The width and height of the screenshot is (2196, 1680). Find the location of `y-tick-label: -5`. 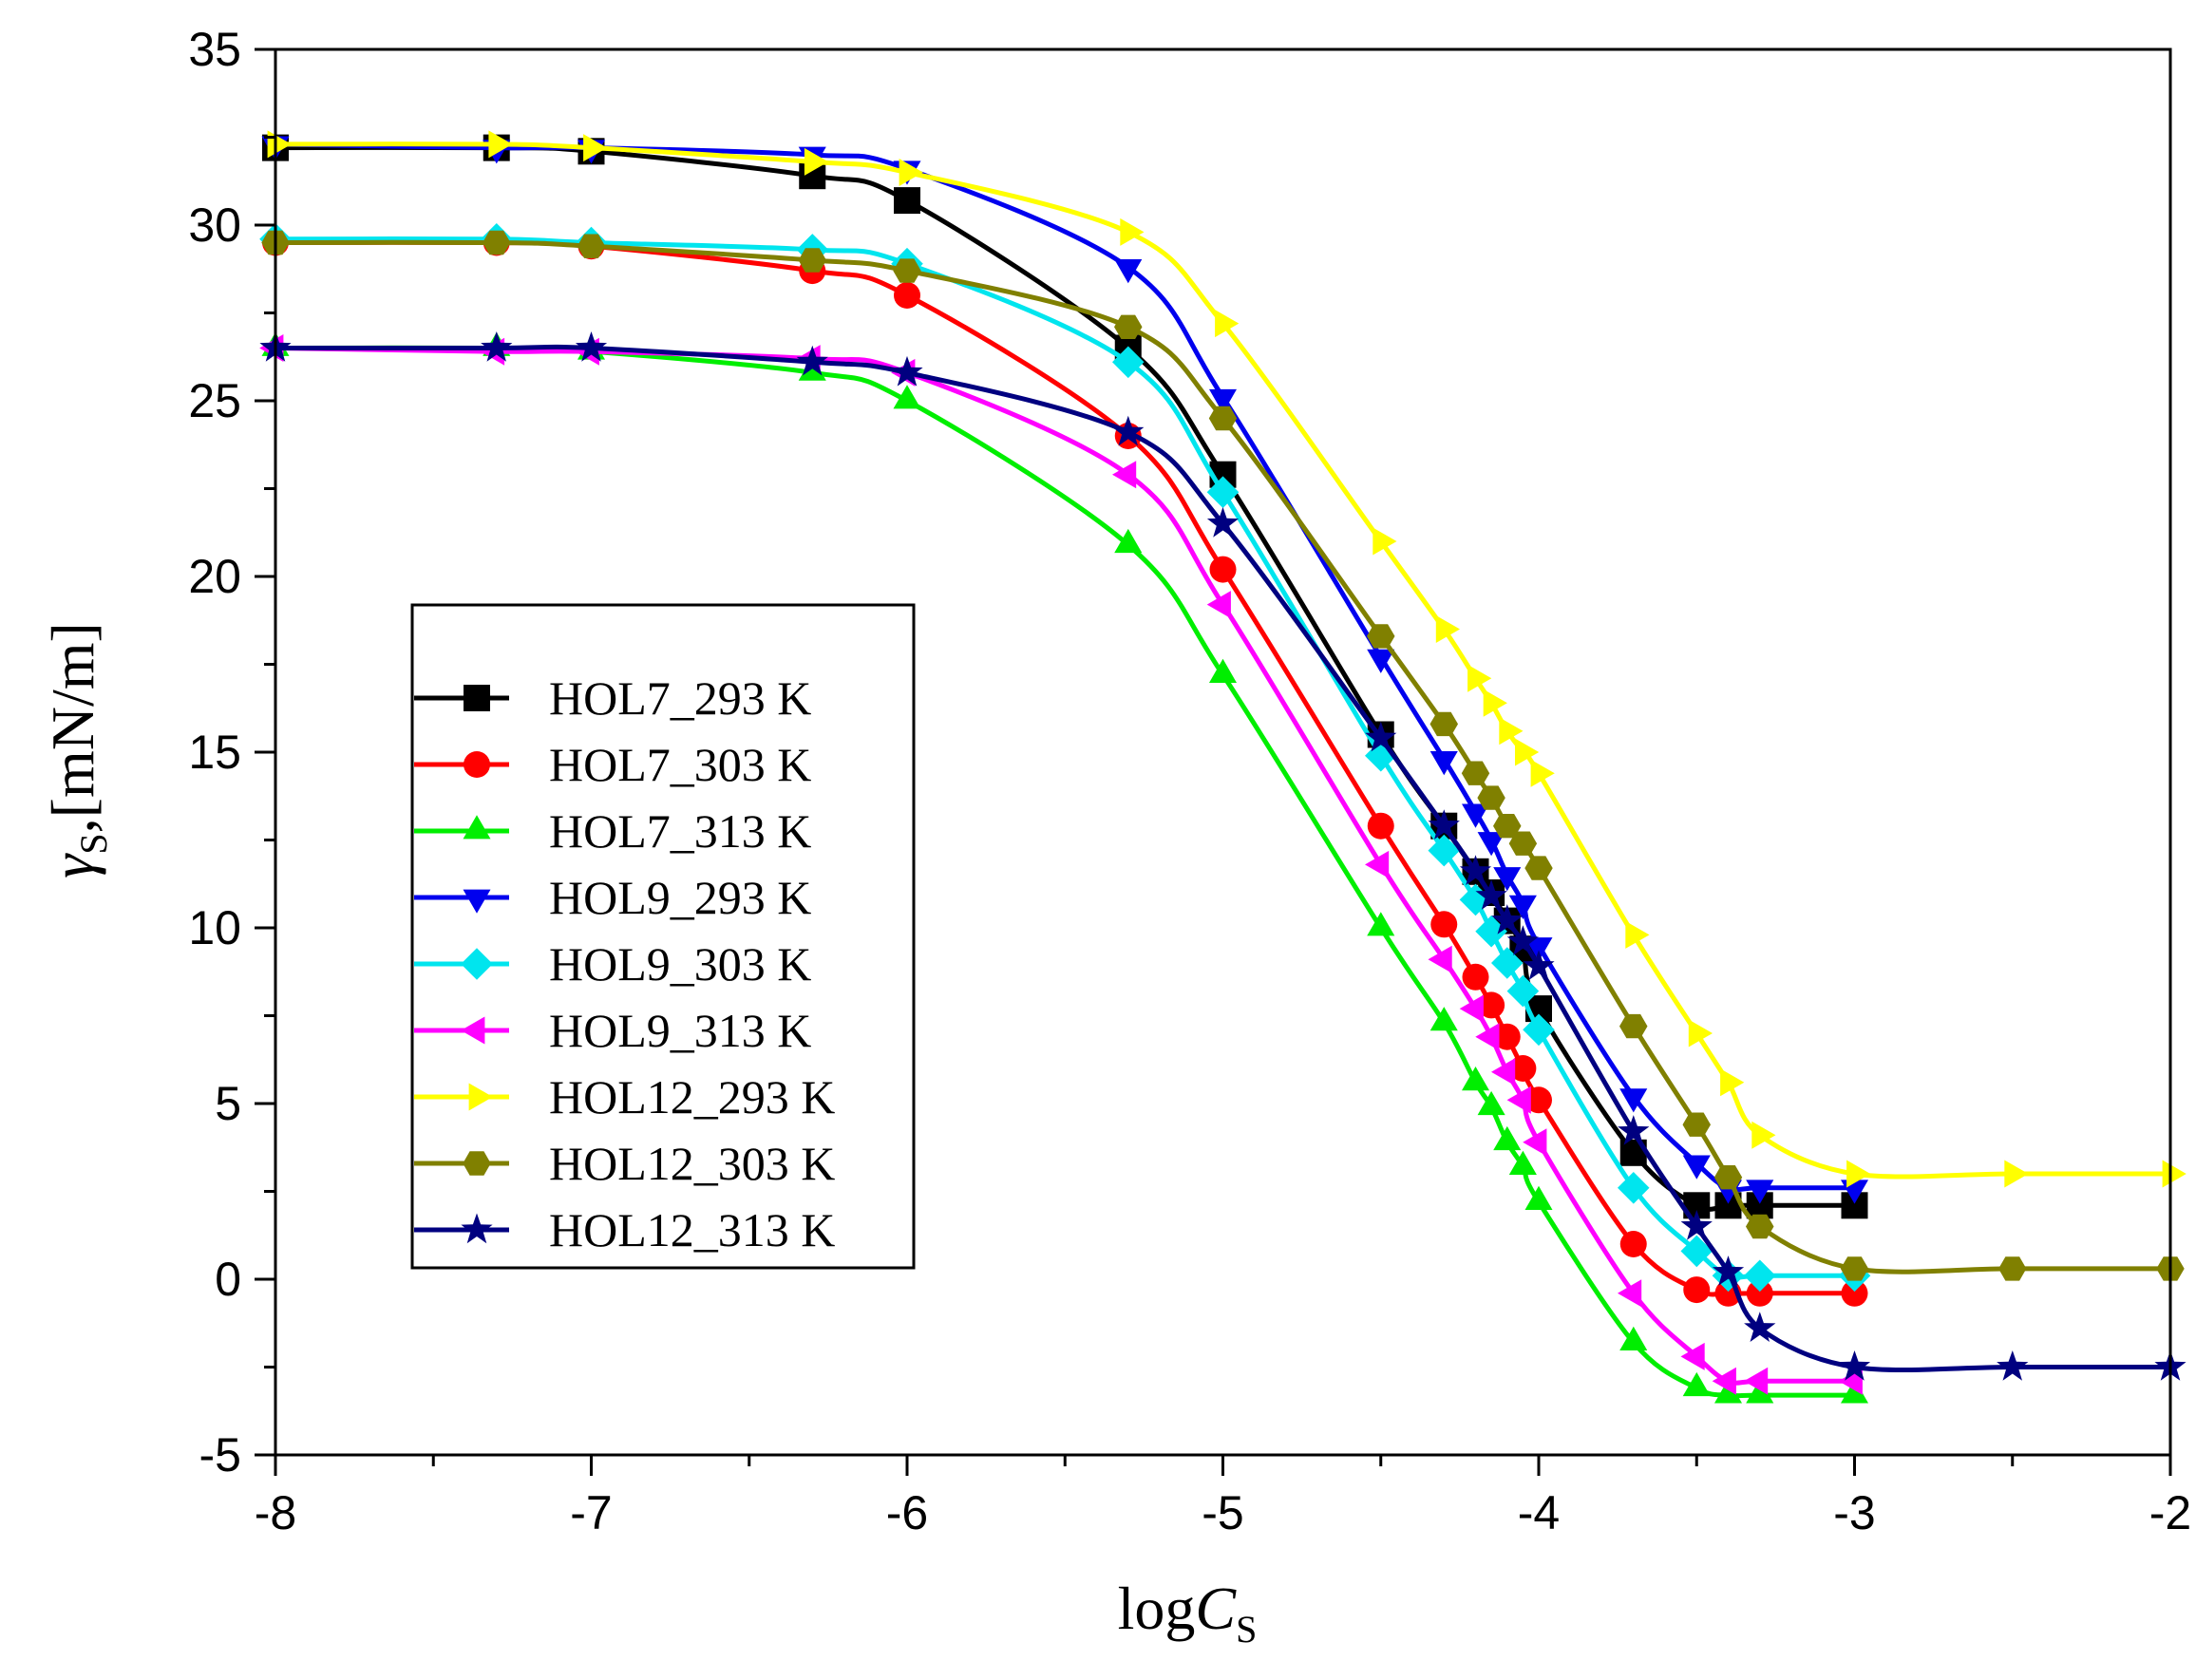

y-tick-label: -5 is located at coordinates (220, 1455).